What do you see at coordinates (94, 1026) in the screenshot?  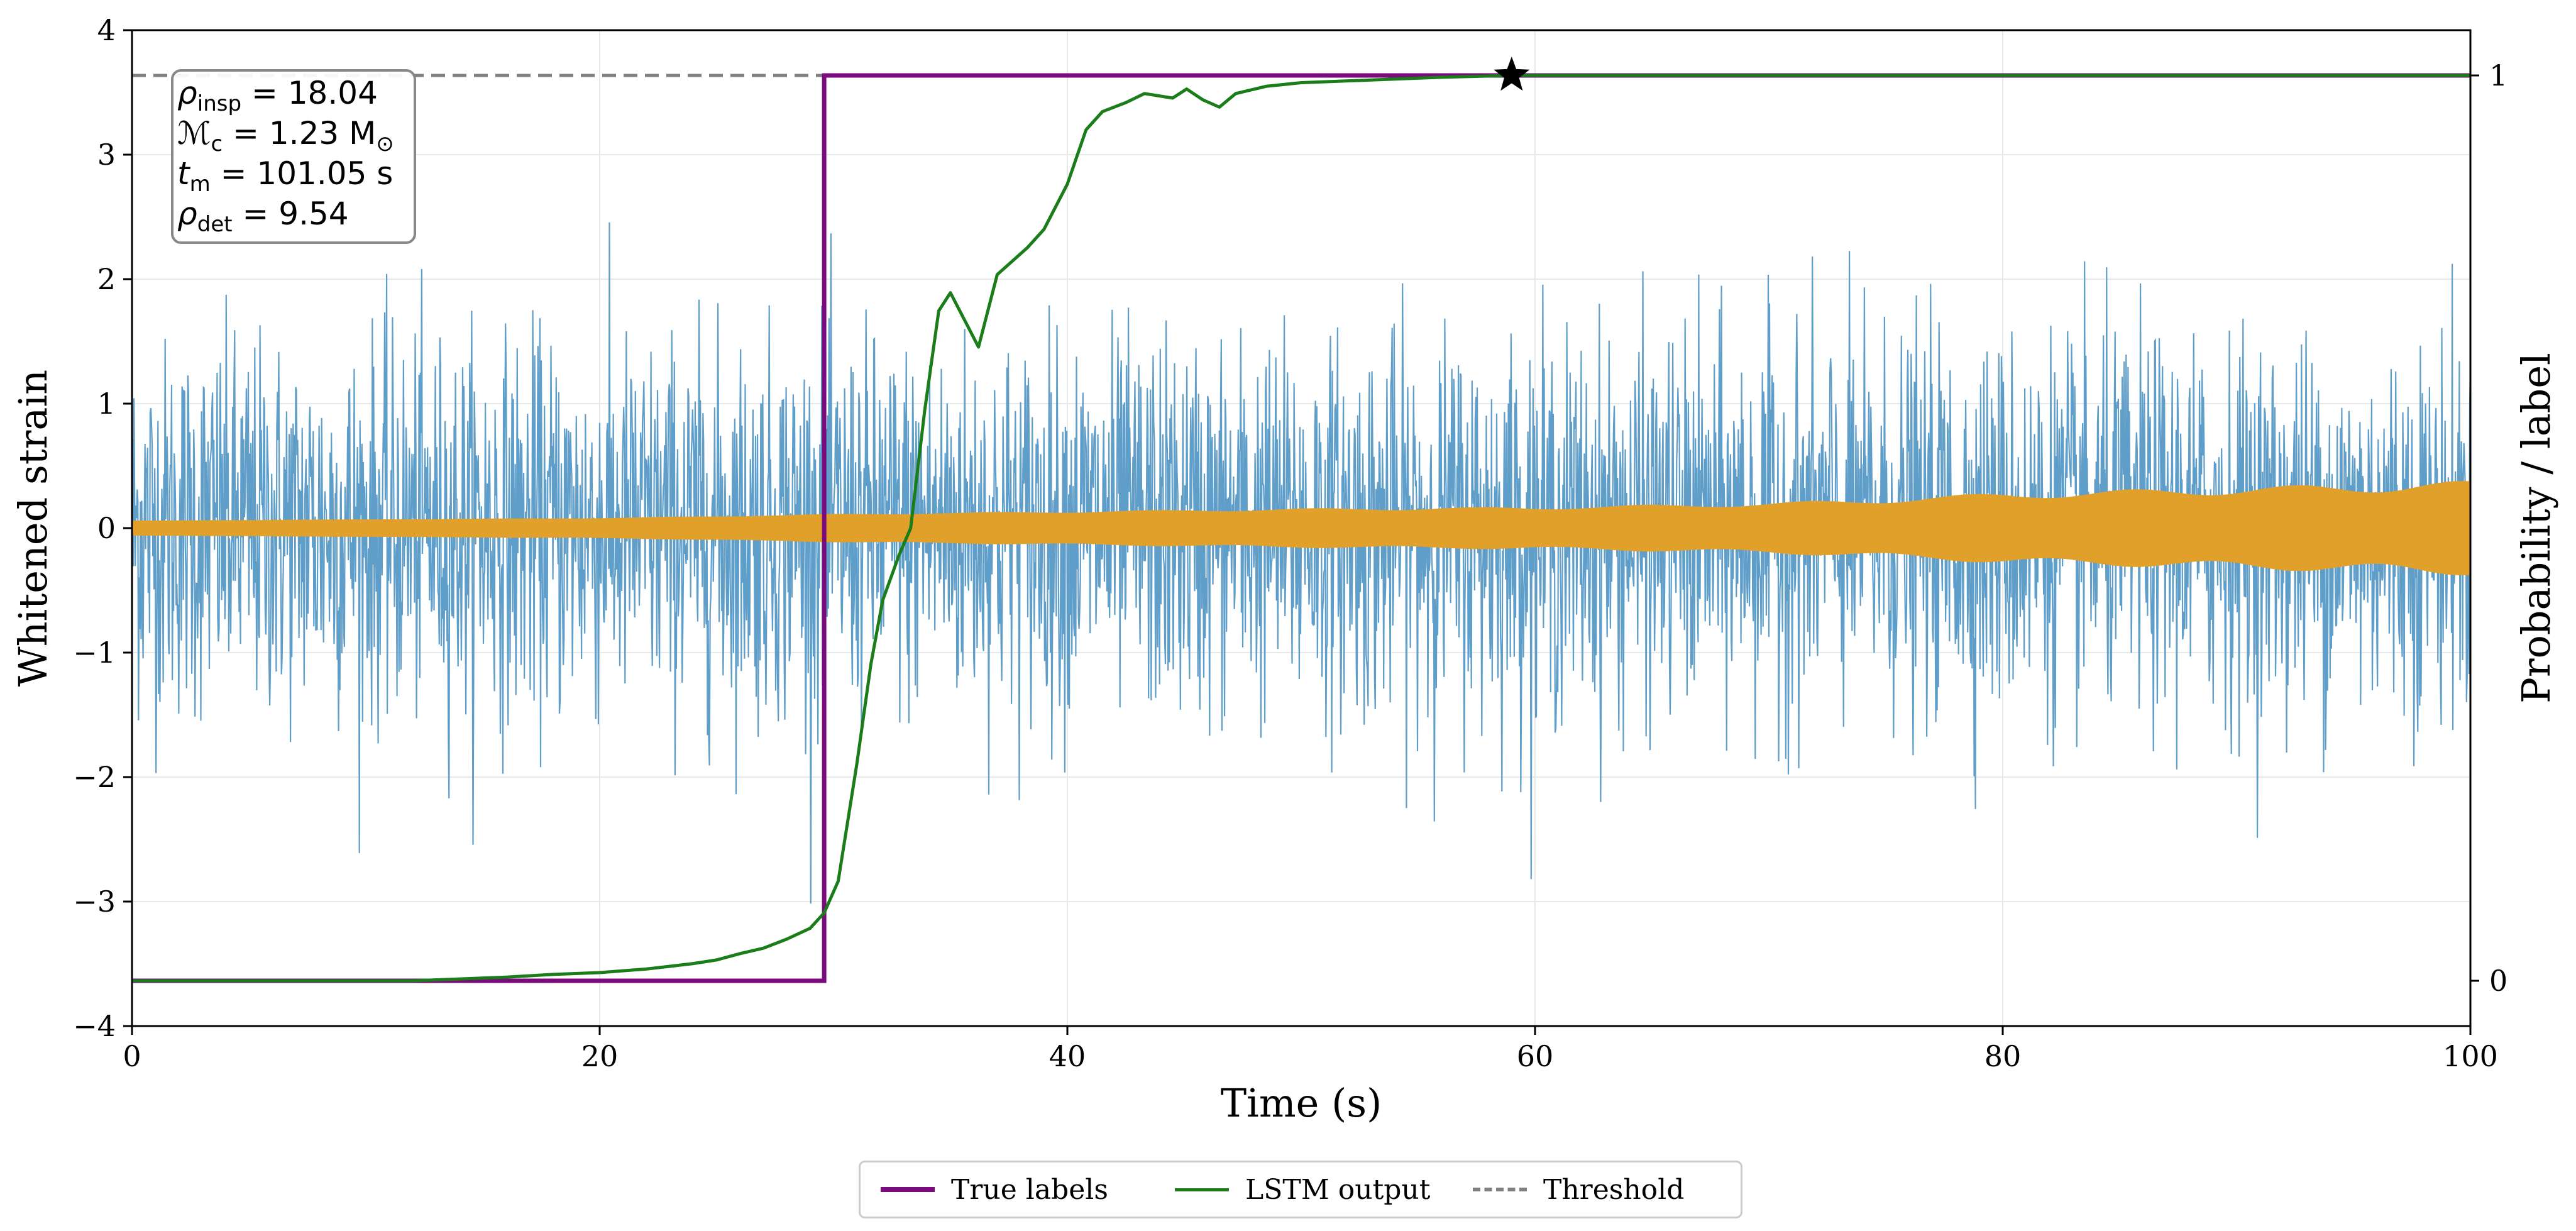 I see `y-left-tick-label: −4` at bounding box center [94, 1026].